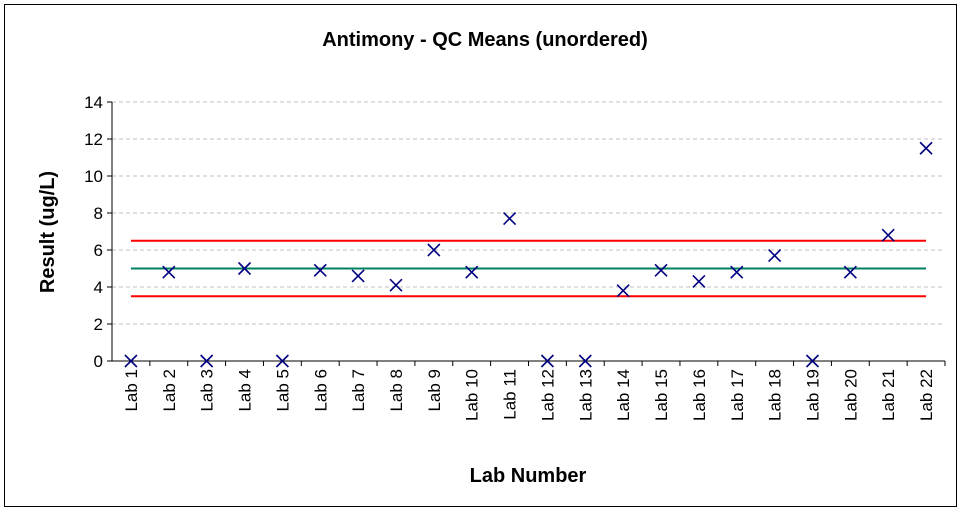 This screenshot has height=511, width=961. What do you see at coordinates (93, 102) in the screenshot?
I see `y-tick-label: 14` at bounding box center [93, 102].